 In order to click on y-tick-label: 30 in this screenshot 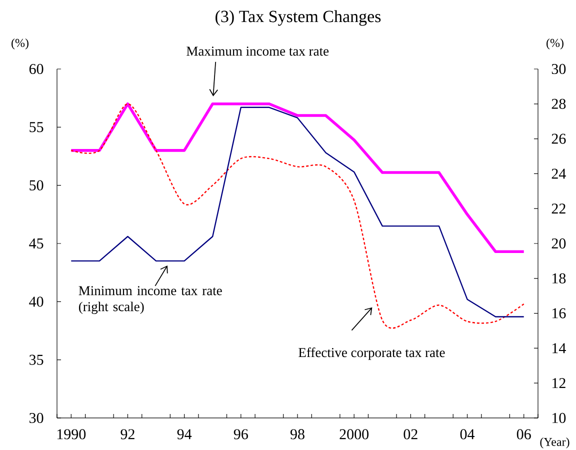, I will do `click(37, 418)`.